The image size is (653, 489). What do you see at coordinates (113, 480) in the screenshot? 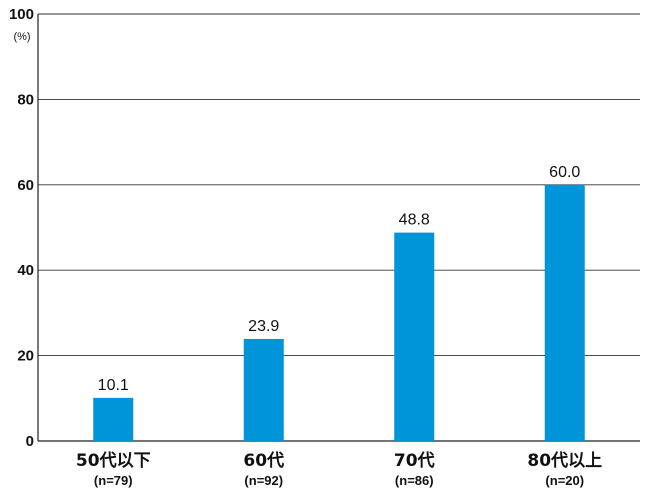
I see `x-category-count: (n=79)` at bounding box center [113, 480].